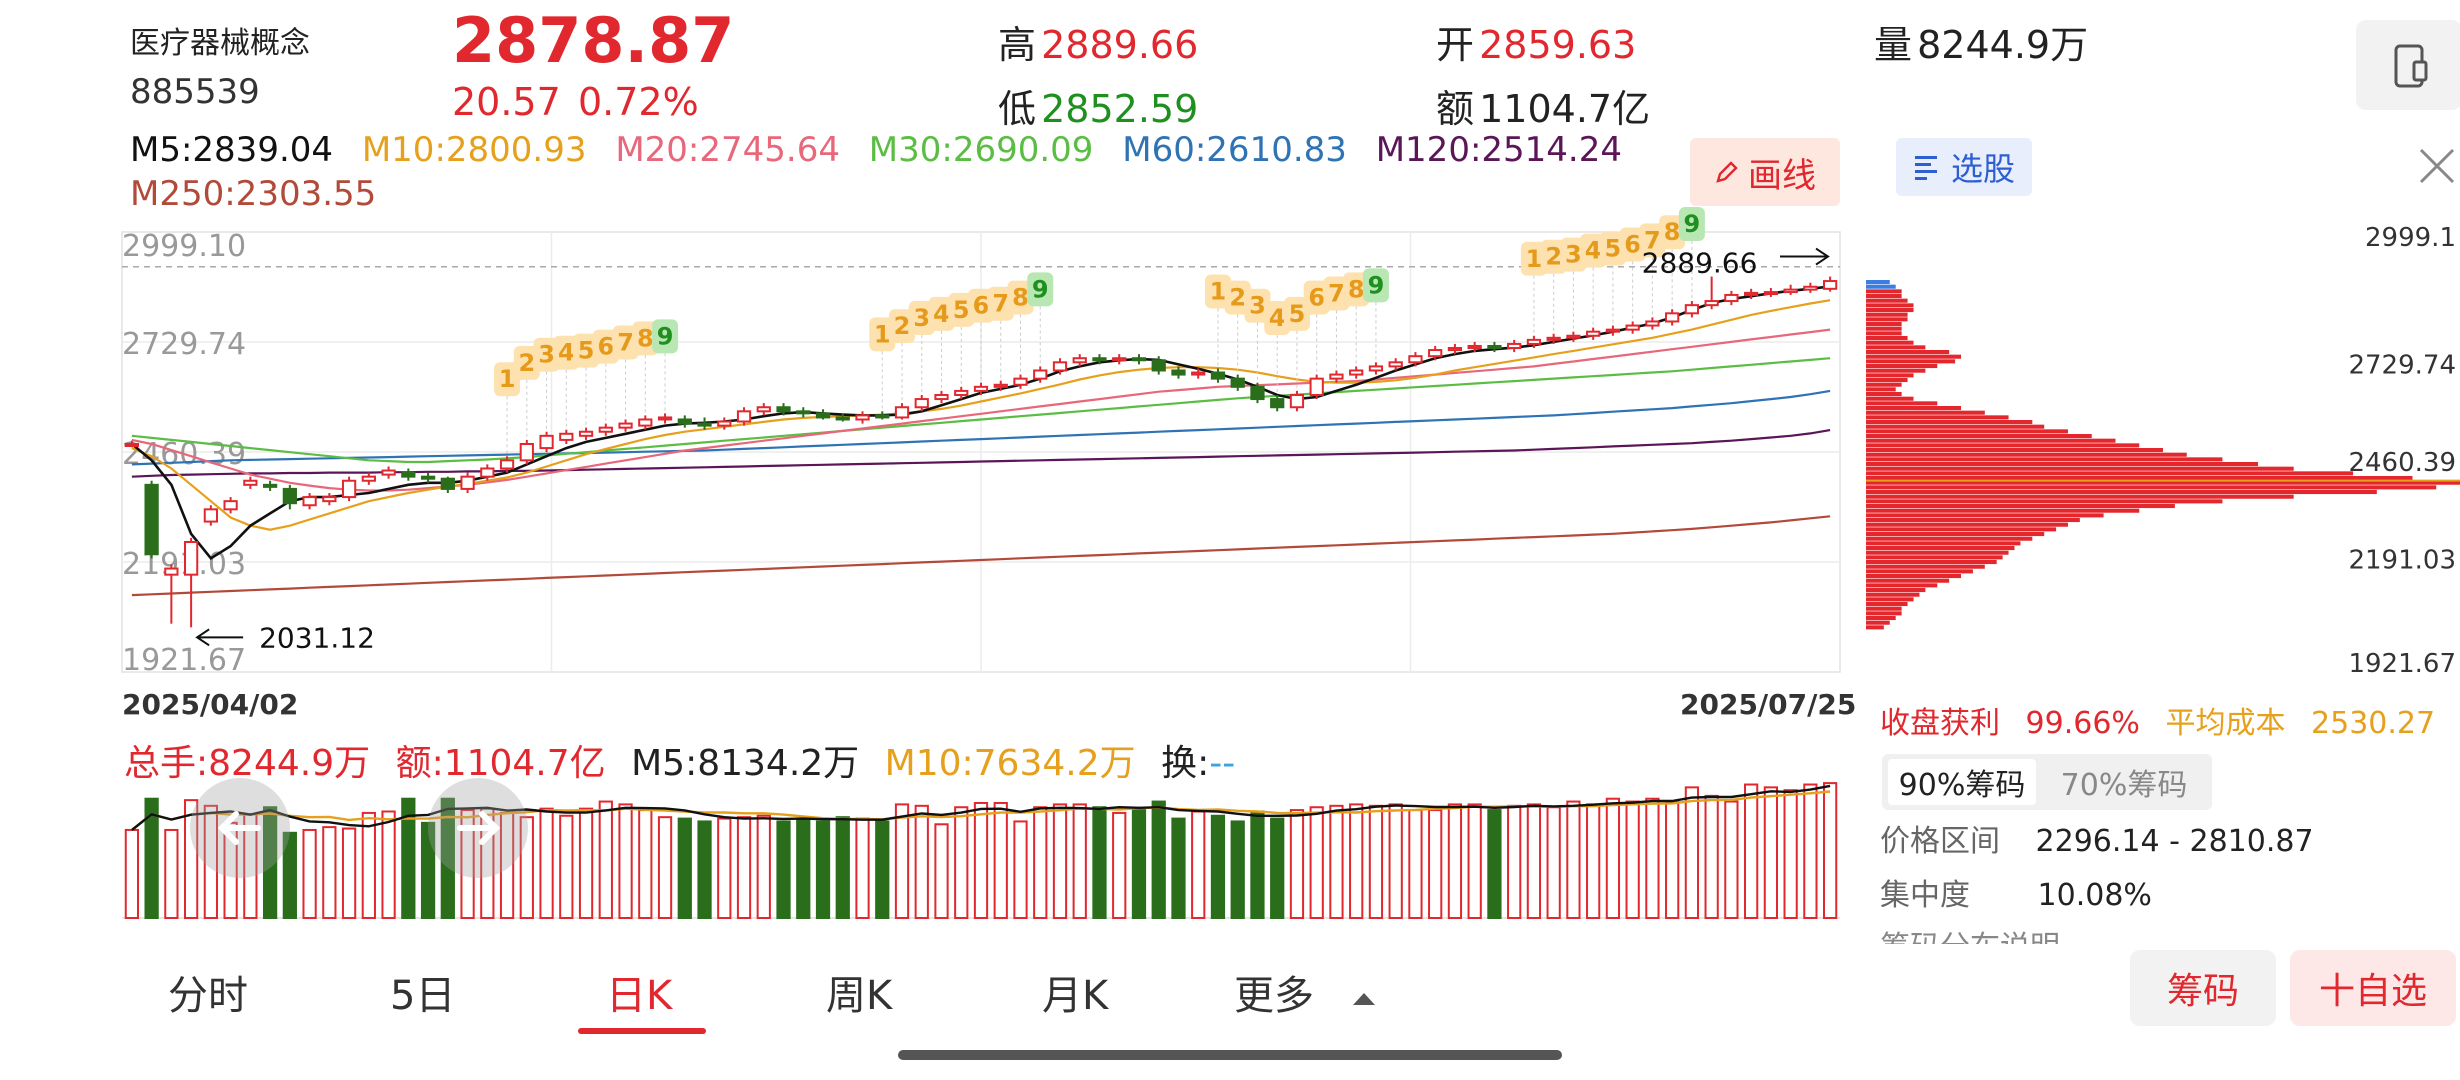 Image resolution: width=2460 pixels, height=1080 pixels. Describe the element at coordinates (642, 1031) in the screenshot. I see `active-tab-indicator` at that location.